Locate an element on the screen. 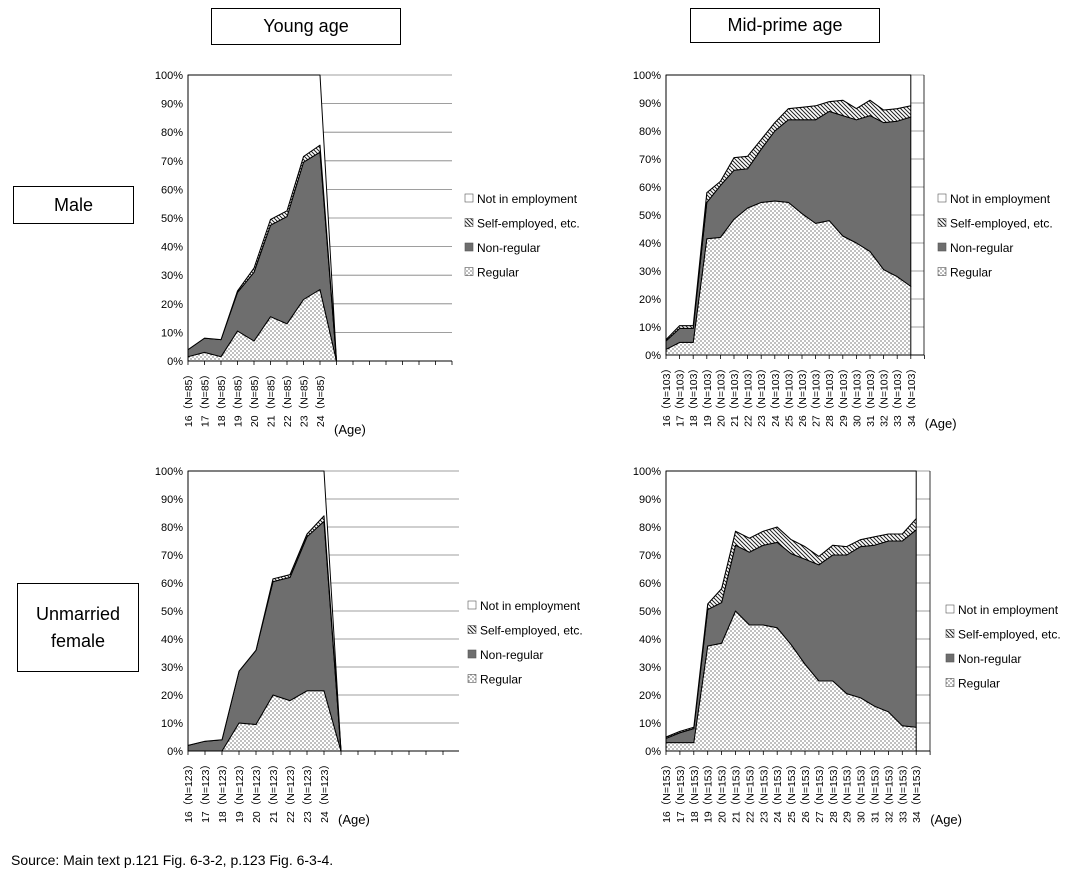 The image size is (1066, 876). x-tick-label: 17（N=123） is located at coordinates (206, 791).